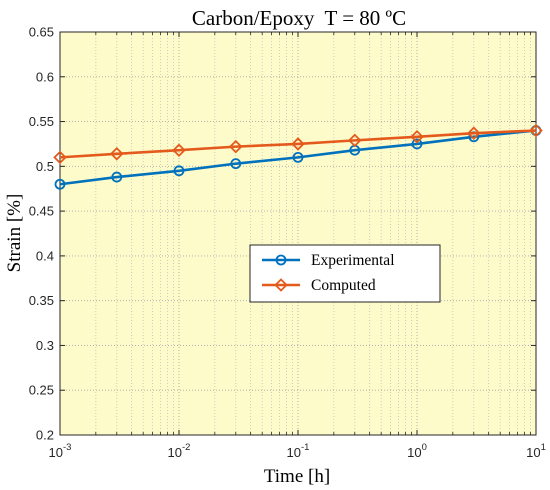 The width and height of the screenshot is (550, 490). Describe the element at coordinates (424, 447) in the screenshot. I see `x-tick-exponent: 0` at that location.